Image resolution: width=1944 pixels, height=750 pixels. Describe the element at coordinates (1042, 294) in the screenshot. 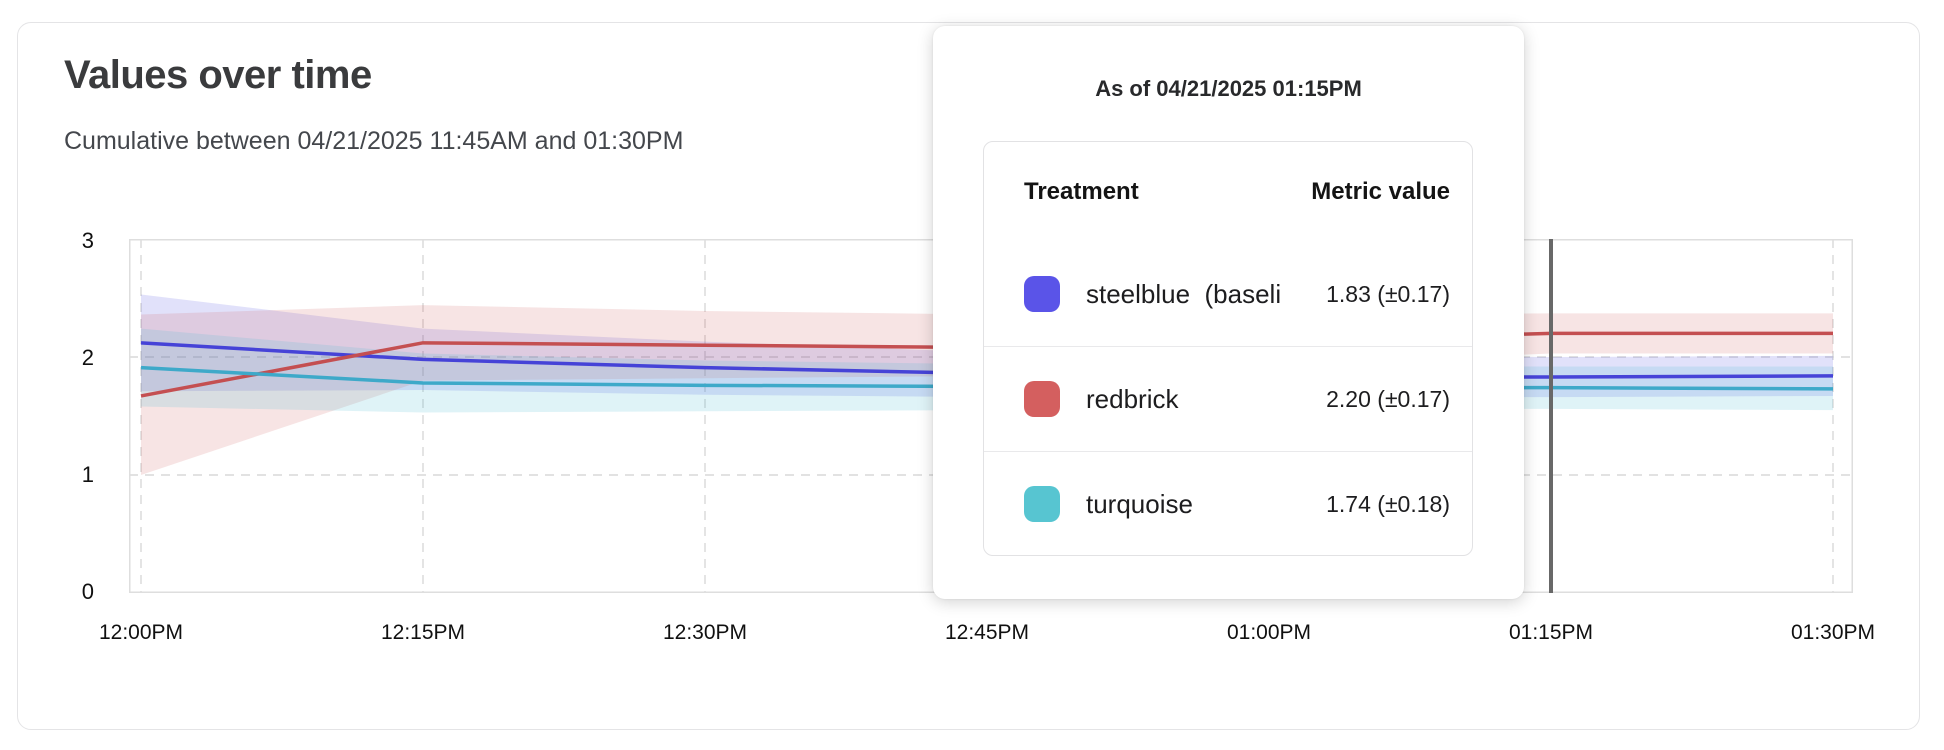

I see `series-swatch-steelblue` at that location.